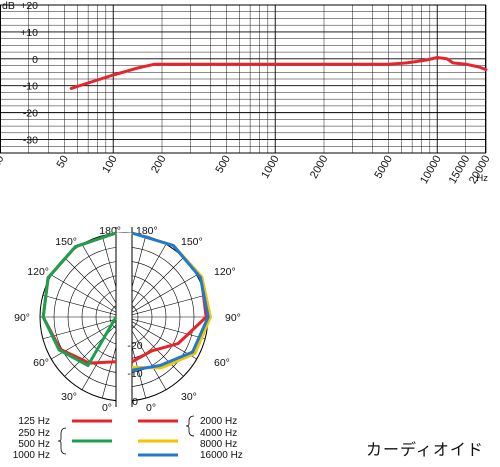  Describe the element at coordinates (218, 433) in the screenshot. I see `legend-label: 4000 Hz` at that location.